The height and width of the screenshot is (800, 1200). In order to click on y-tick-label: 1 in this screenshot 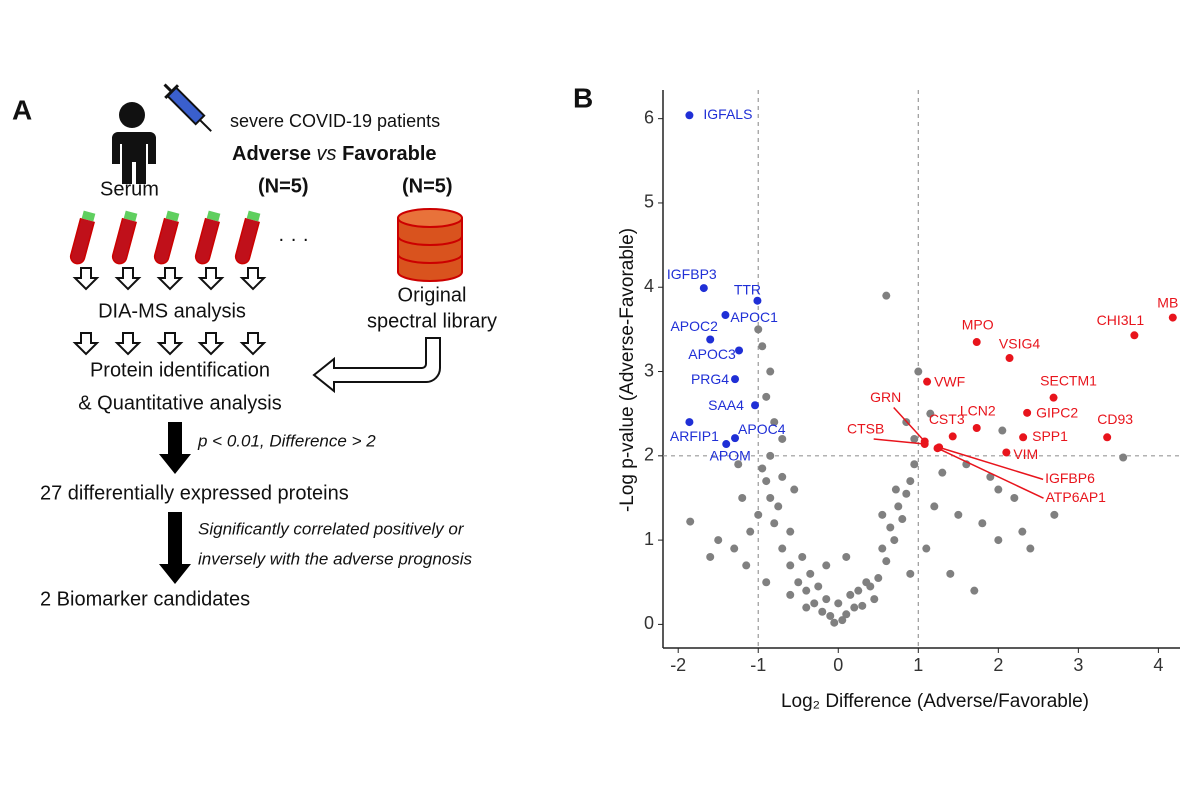, I will do `click(649, 539)`.